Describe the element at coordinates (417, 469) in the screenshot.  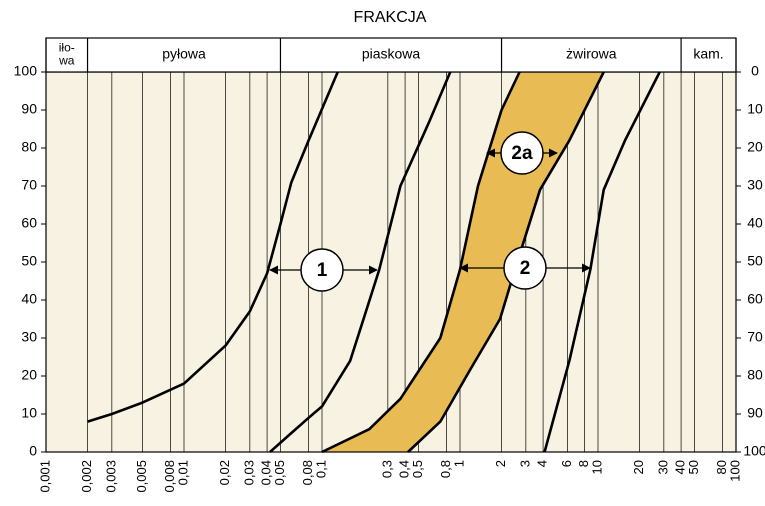
I see `x-tick-label: 0,5` at that location.